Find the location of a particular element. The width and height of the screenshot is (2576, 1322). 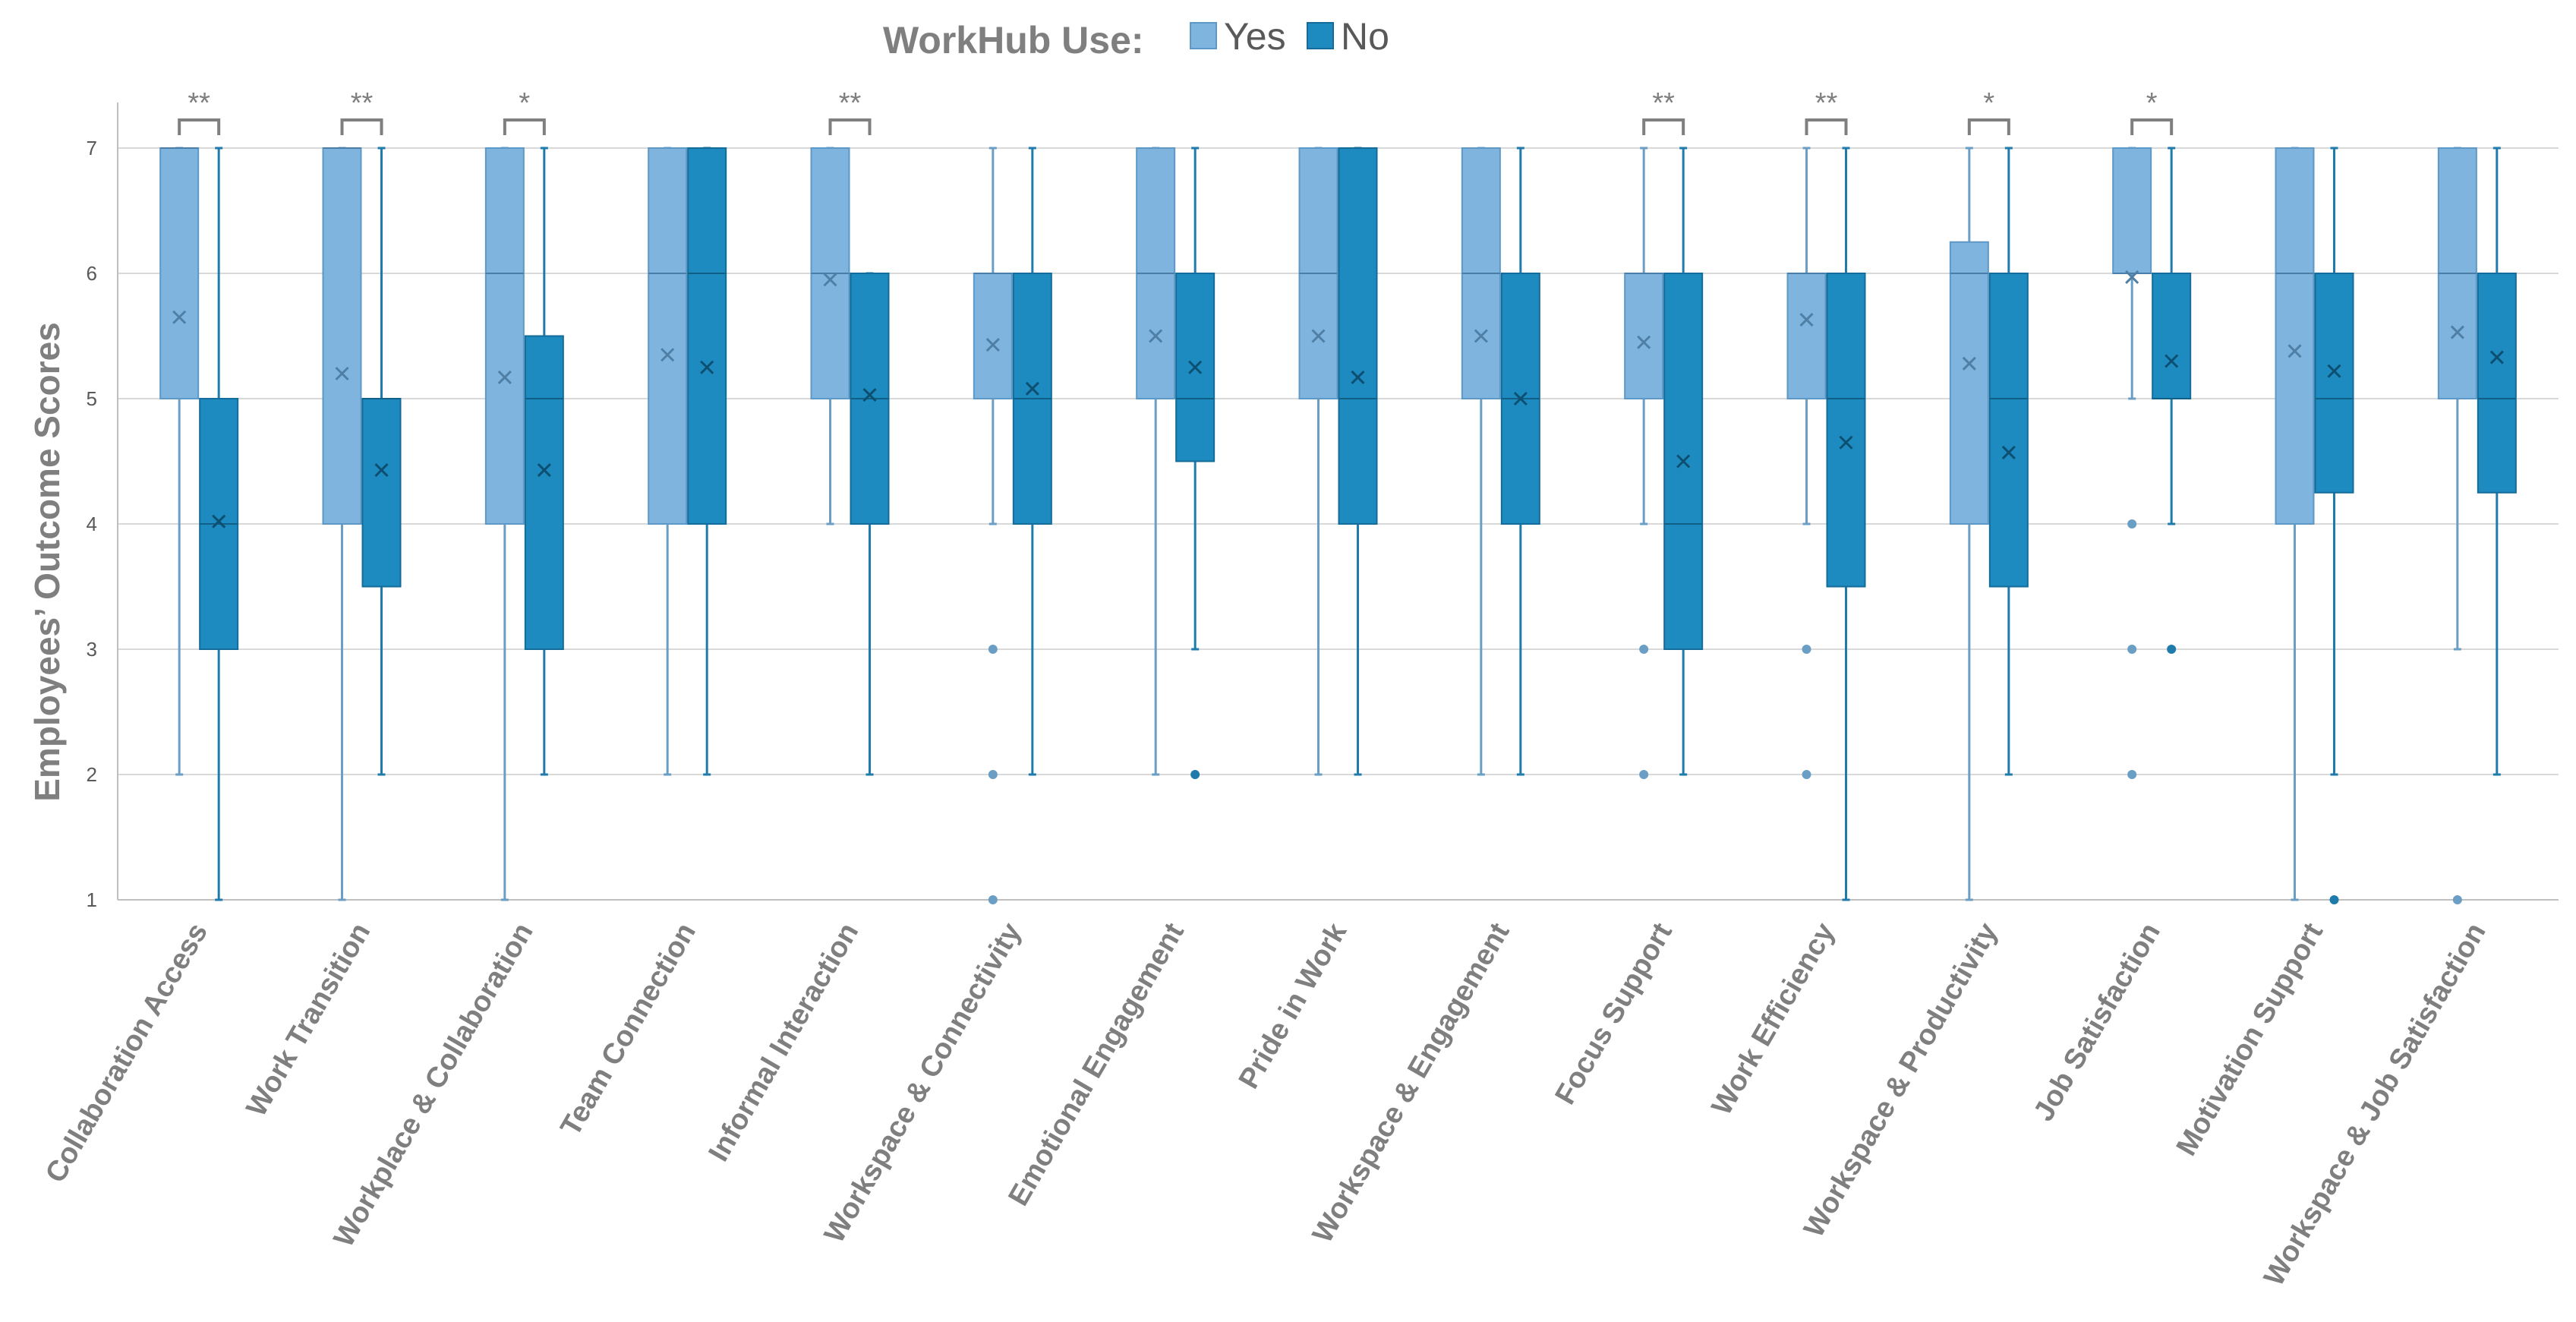

x-category-label: Work Efficiency is located at coordinates (1774, 1019).